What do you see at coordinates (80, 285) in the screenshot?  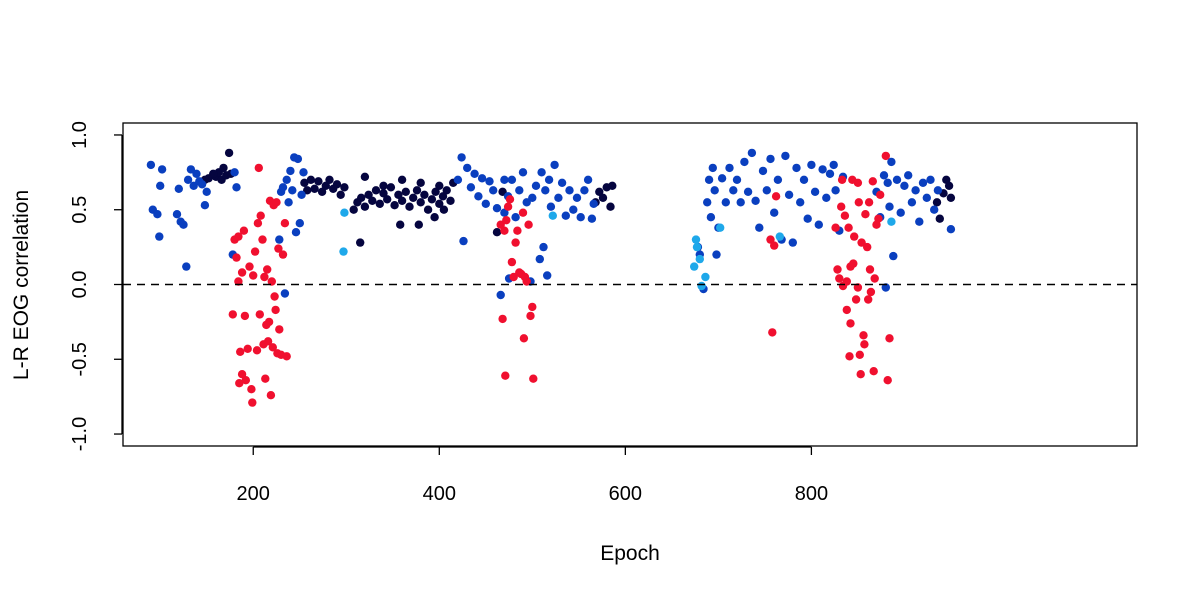 I see `y-tick-label: 0.0` at bounding box center [80, 285].